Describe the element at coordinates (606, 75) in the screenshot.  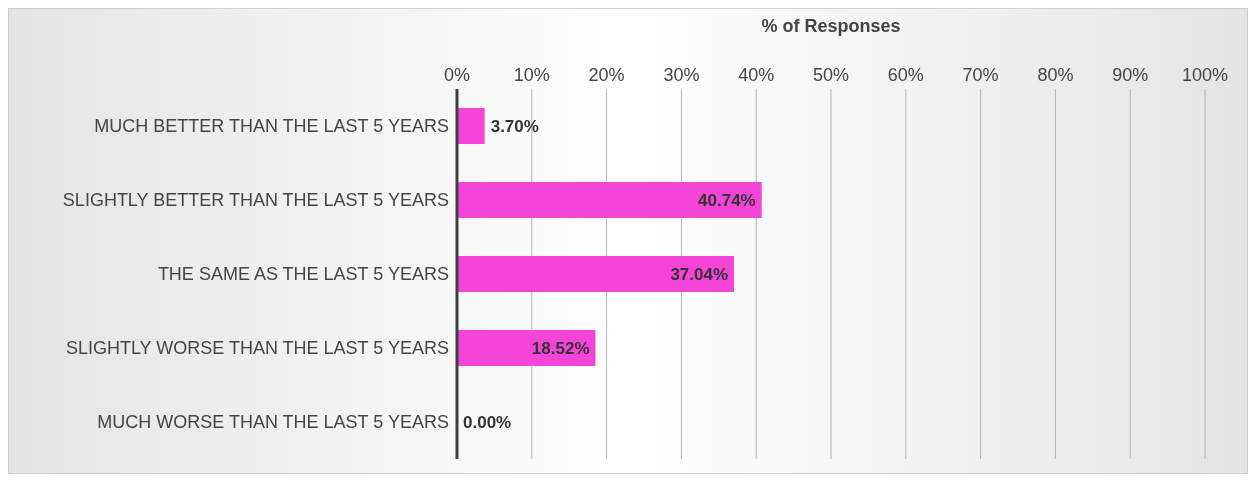
I see `x-tick-label: 20%` at that location.